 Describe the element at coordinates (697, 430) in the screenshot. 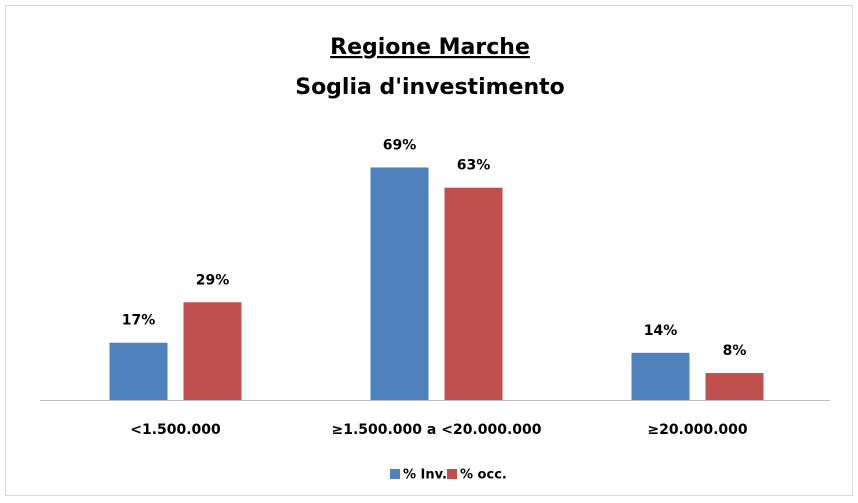

I see `x-tick-label: ≥20.000.000` at that location.